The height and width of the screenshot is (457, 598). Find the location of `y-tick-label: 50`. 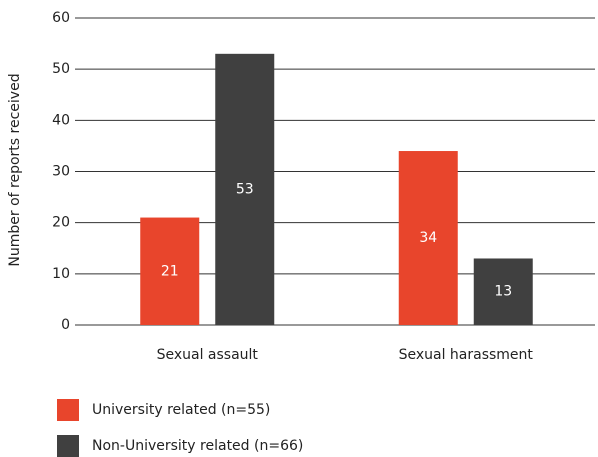

y-tick-label: 50 is located at coordinates (61, 69).